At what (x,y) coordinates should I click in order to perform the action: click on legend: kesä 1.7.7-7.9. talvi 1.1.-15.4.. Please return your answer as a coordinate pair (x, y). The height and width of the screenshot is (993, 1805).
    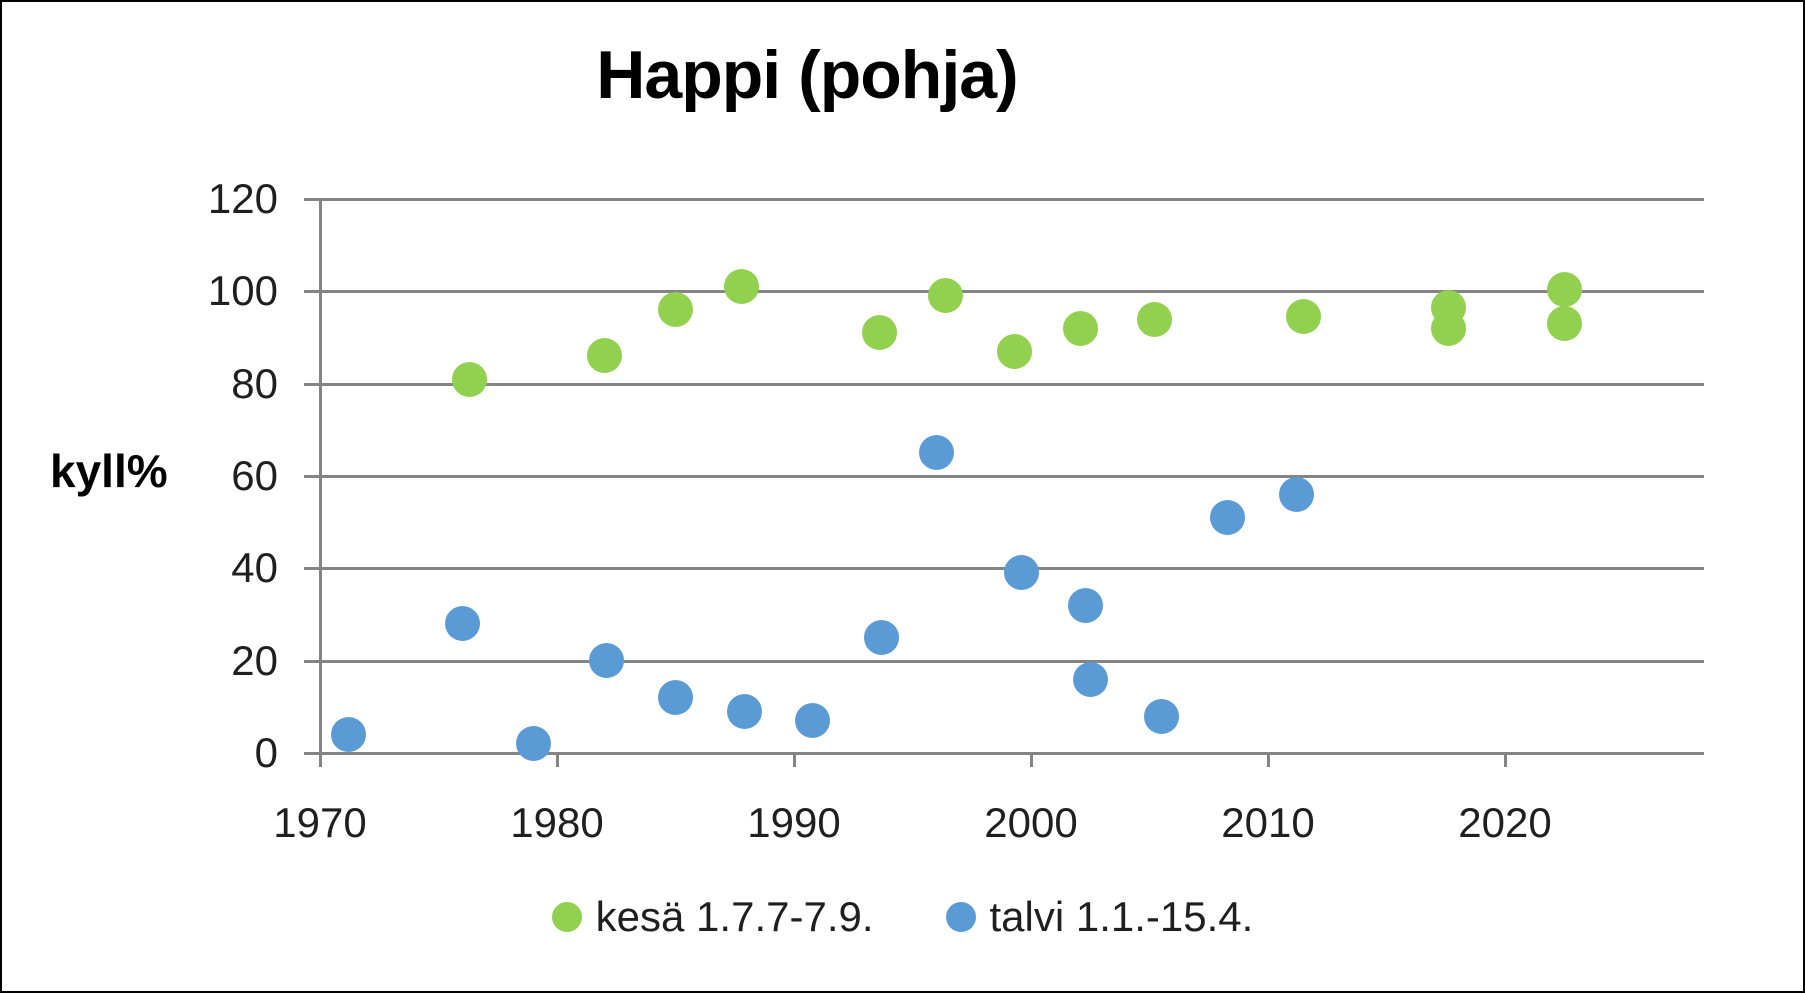
    Looking at the image, I should click on (902, 917).